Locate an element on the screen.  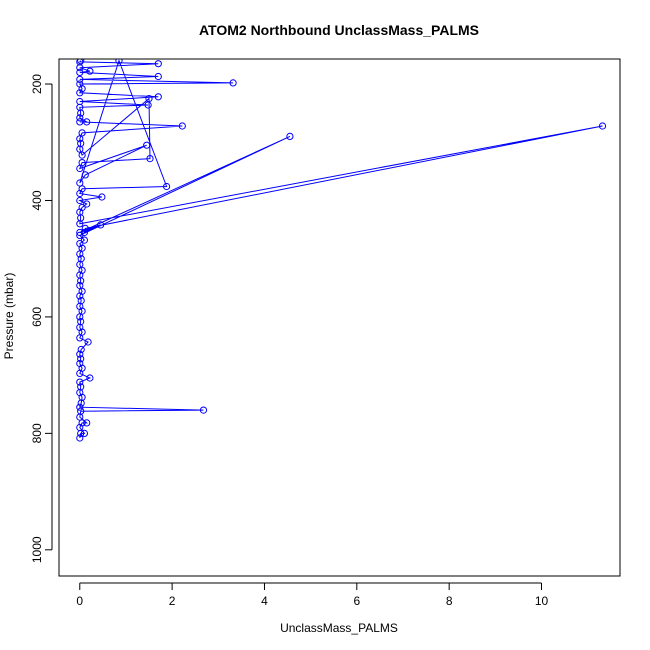
y-tick-label: 800 is located at coordinates (37, 433).